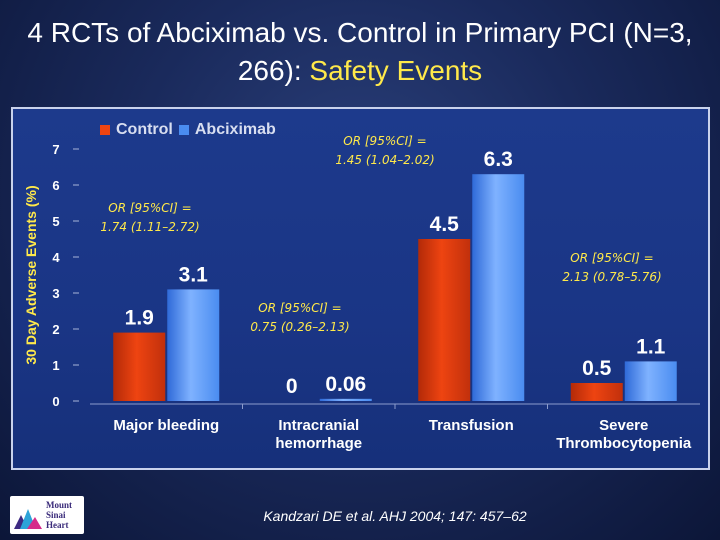 The width and height of the screenshot is (720, 540). What do you see at coordinates (55, 401) in the screenshot?
I see `y-tick-label: 0` at bounding box center [55, 401].